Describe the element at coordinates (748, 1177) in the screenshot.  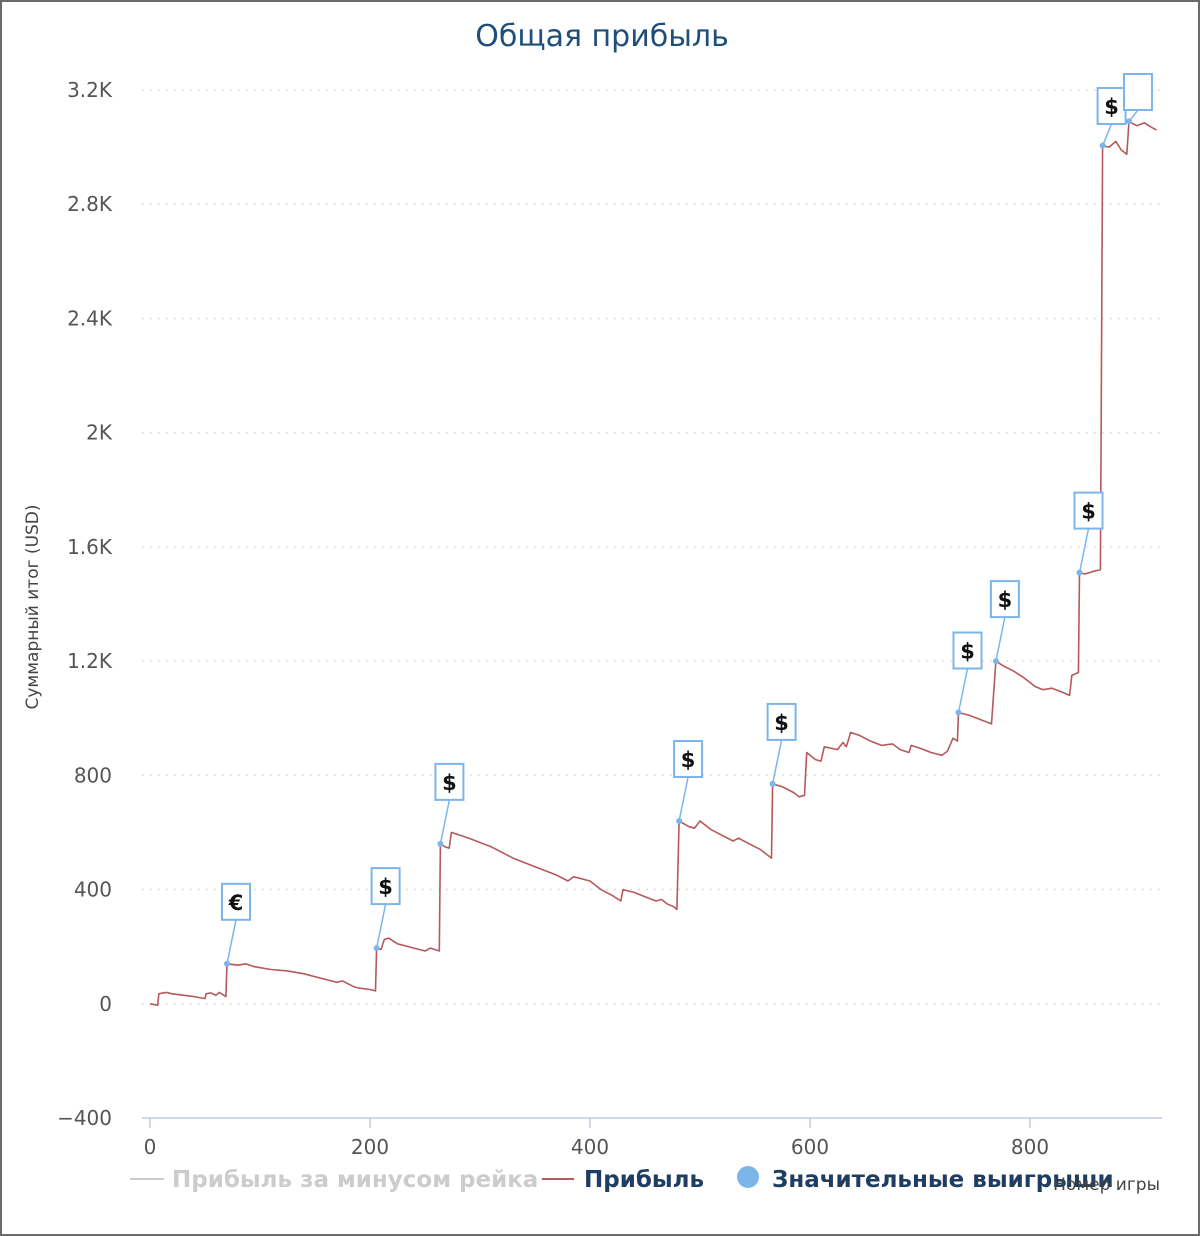
I see `legend-swatch-wins` at that location.